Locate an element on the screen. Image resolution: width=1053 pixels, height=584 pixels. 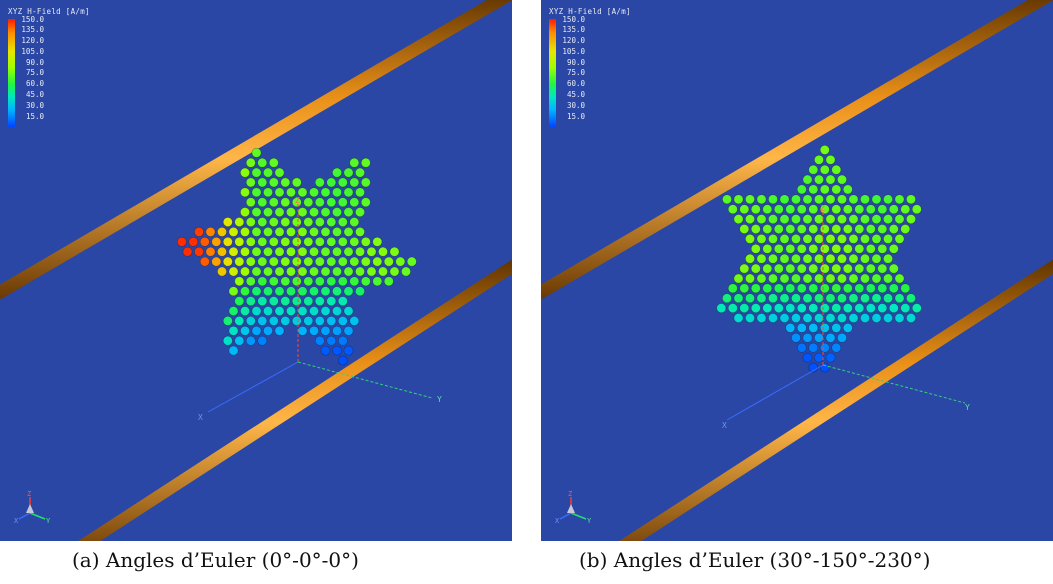
legend-tick: 150.0 is located at coordinates (573, 19).